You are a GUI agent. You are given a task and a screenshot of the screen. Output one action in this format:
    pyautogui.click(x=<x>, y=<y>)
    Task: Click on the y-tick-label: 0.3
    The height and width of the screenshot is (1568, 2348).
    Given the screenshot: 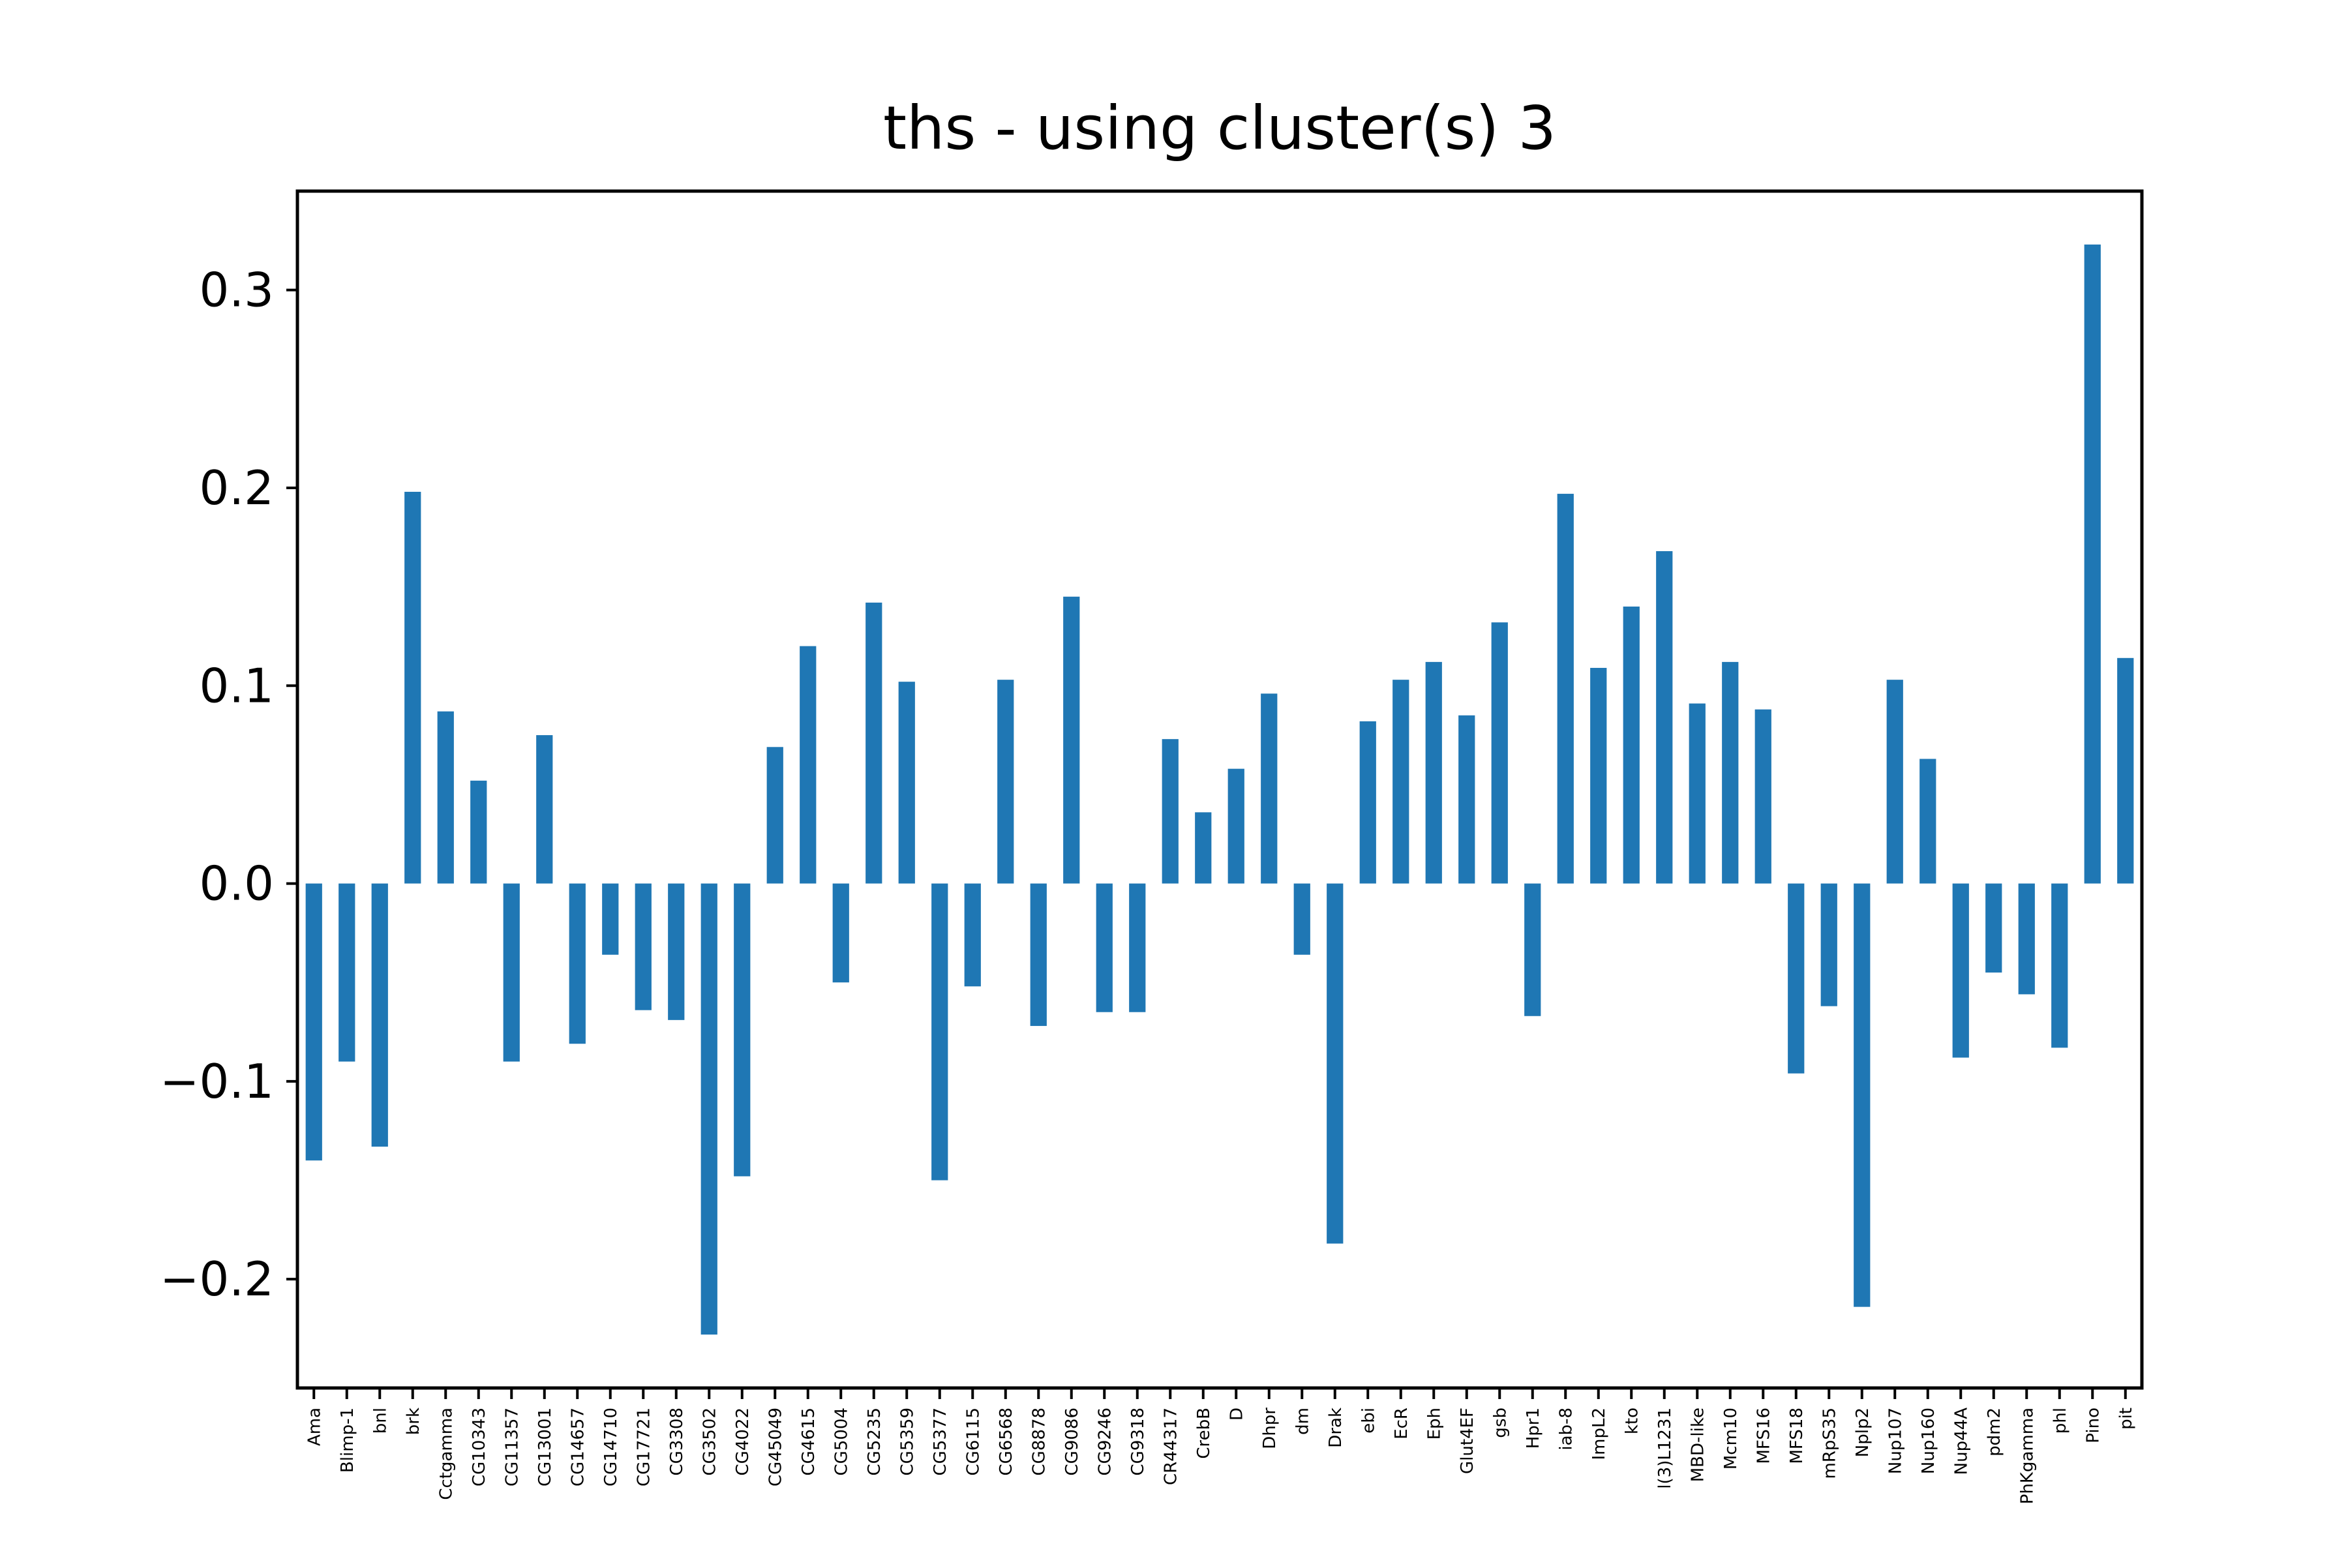 What is the action you would take?
    pyautogui.click(x=237, y=290)
    